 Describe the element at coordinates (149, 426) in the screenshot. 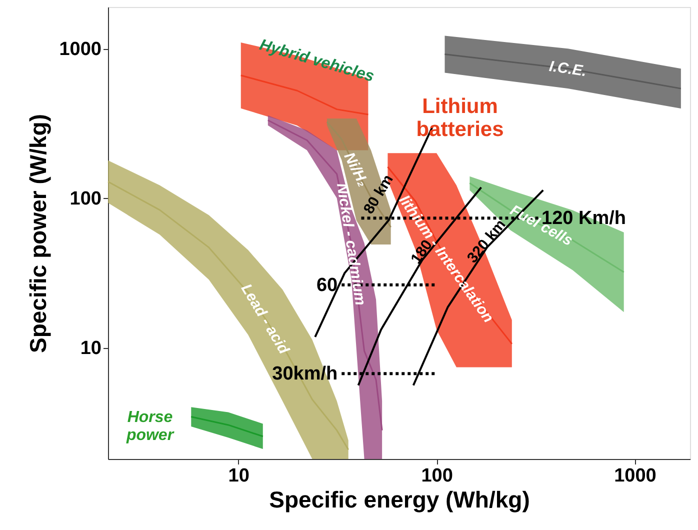

I see `annotation: Horse power` at that location.